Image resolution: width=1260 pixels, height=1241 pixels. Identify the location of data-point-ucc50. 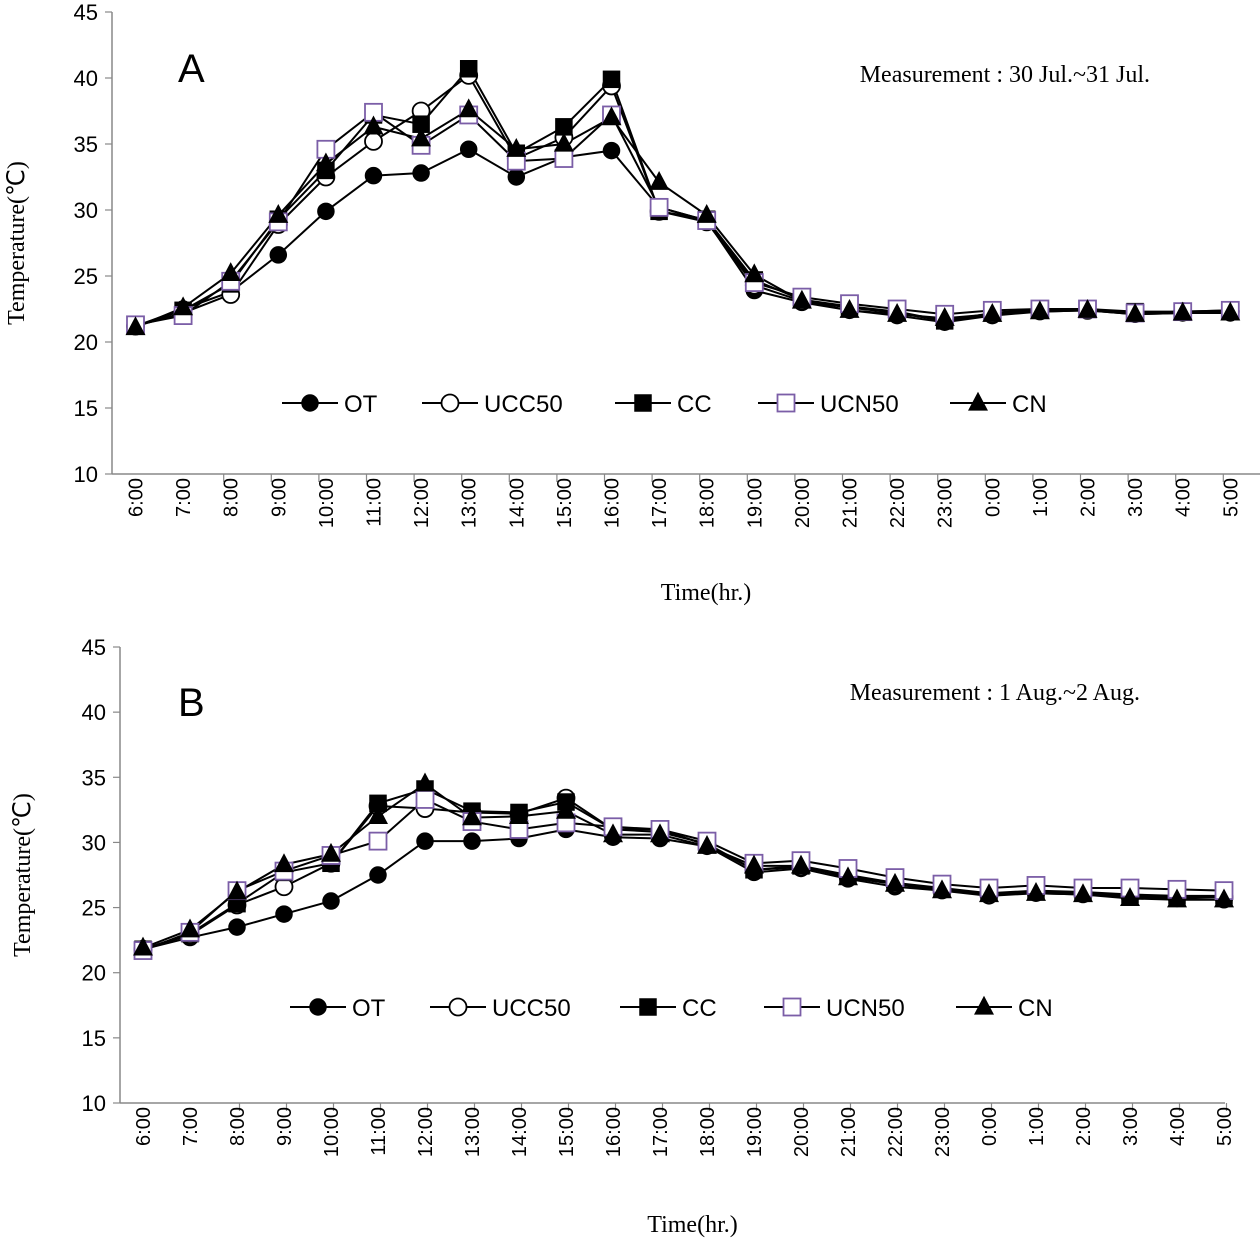
(373, 141).